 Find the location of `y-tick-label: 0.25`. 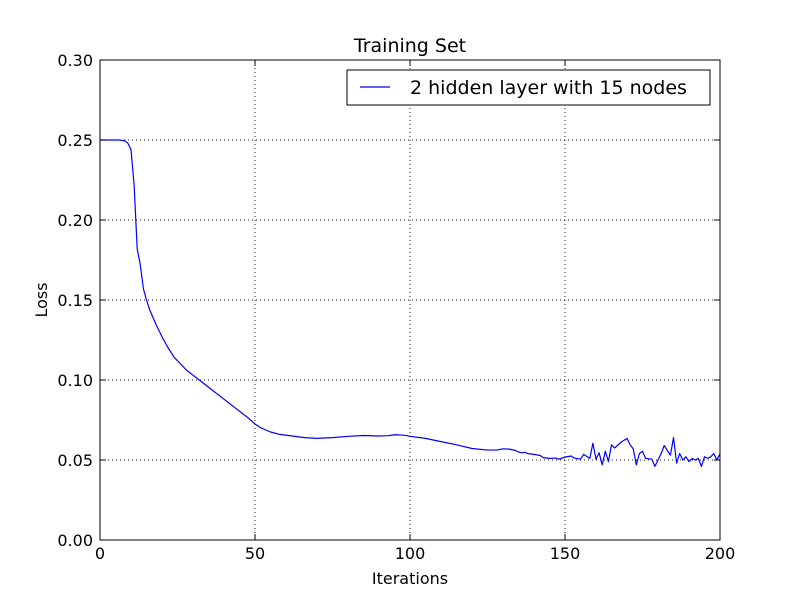

y-tick-label: 0.25 is located at coordinates (75, 140).